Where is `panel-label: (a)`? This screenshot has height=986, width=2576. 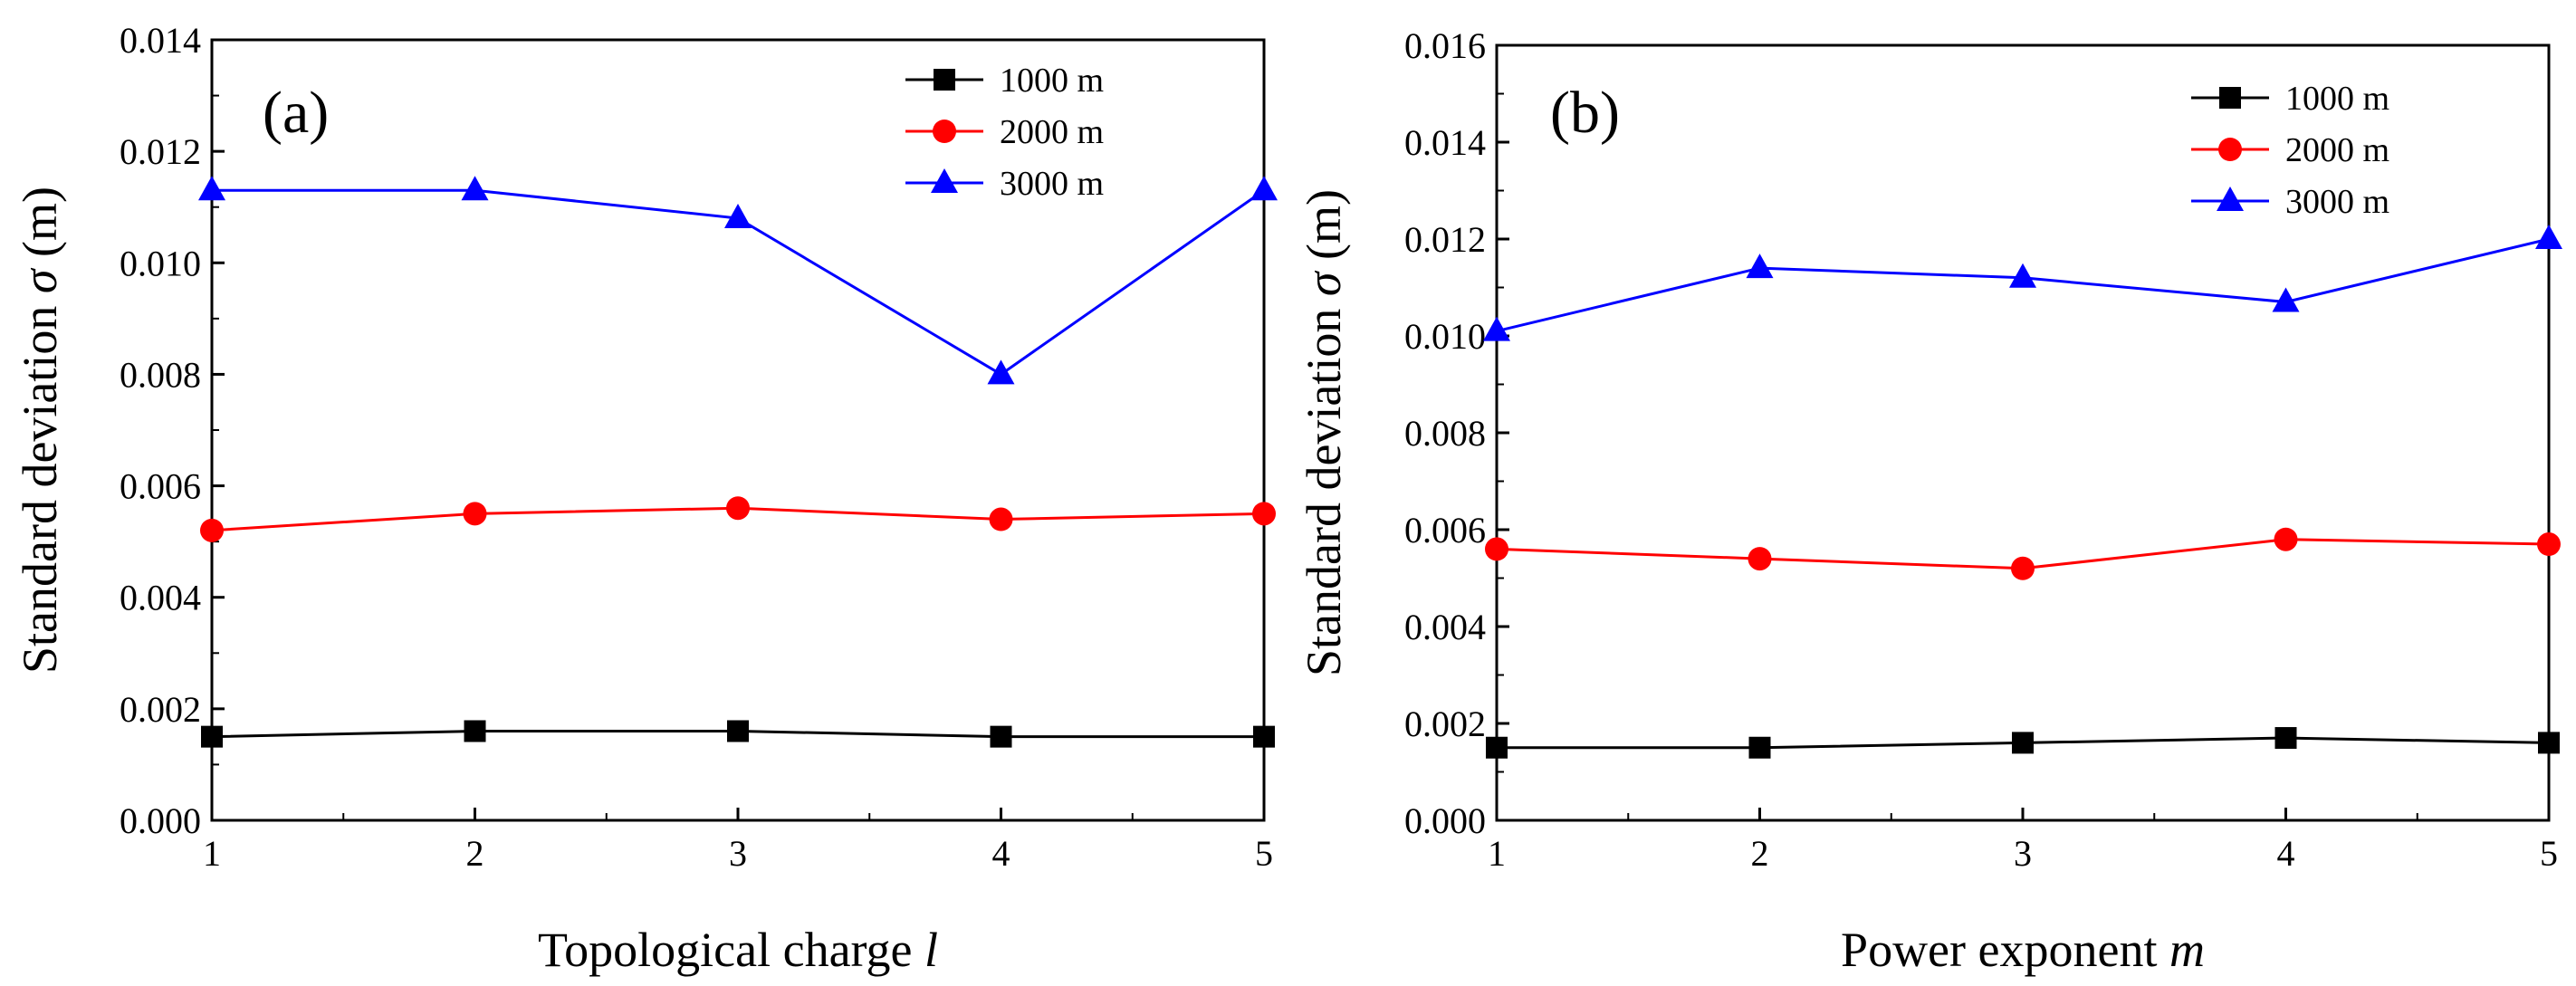 panel-label: (a) is located at coordinates (296, 113).